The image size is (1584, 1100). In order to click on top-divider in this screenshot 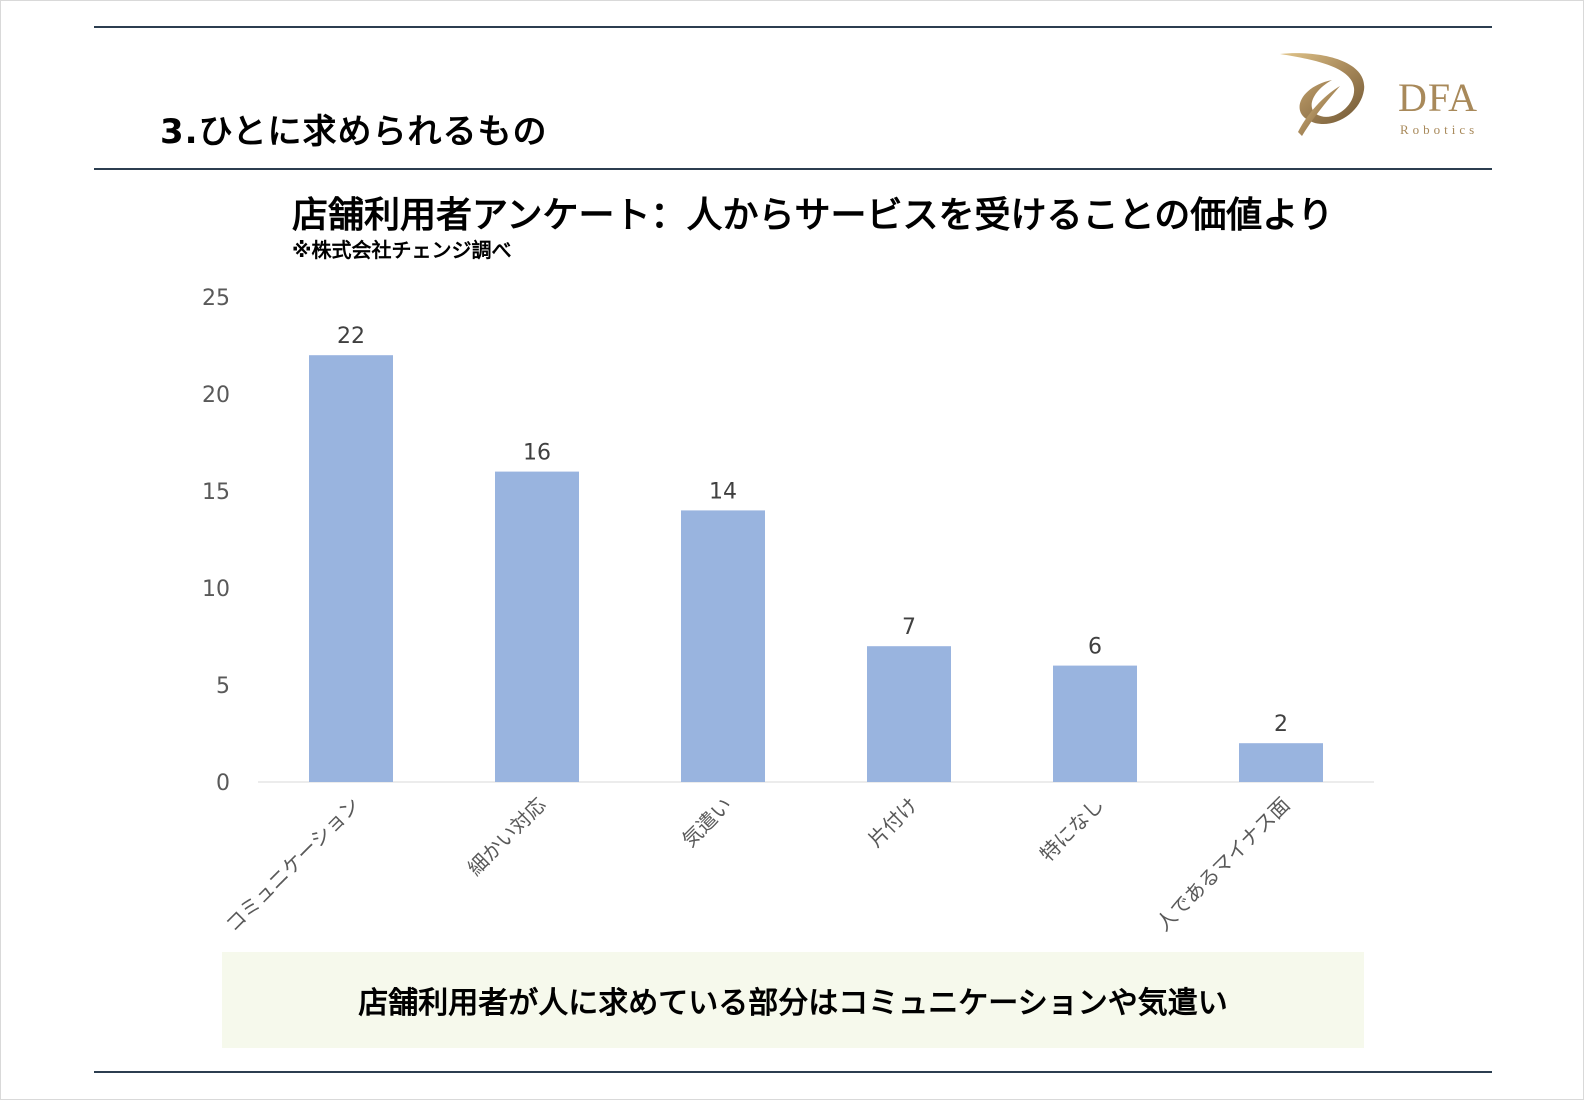, I will do `click(793, 27)`.